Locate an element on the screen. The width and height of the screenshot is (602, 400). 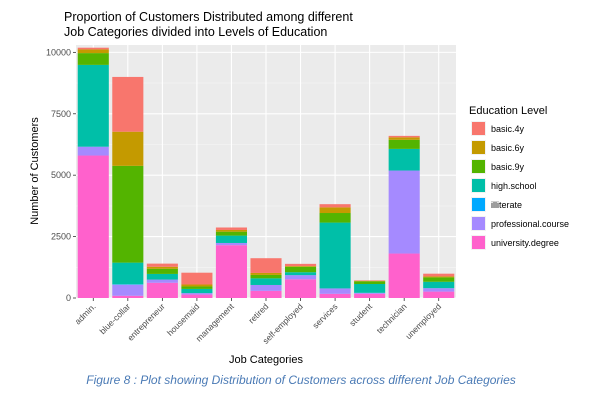
y-tick-label: 2500 is located at coordinates (61, 237).